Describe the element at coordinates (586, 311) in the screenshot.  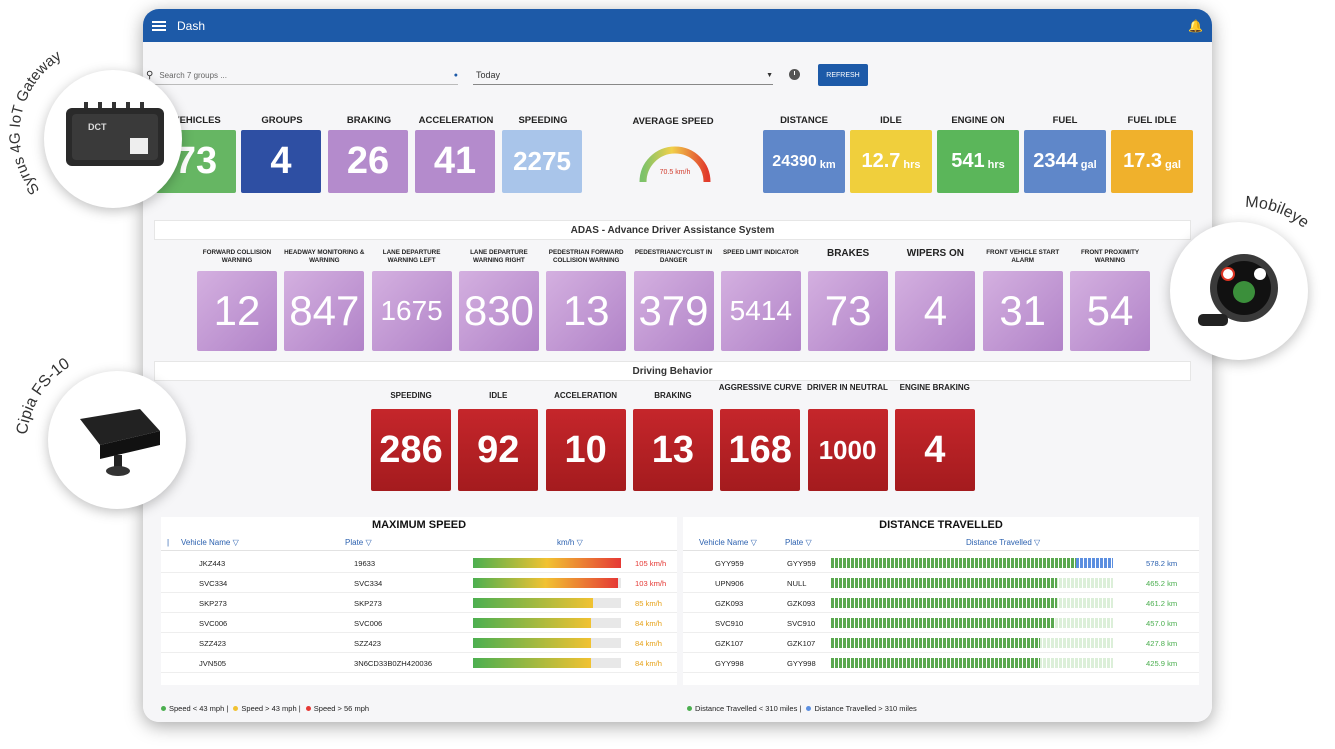
I see `adas-tile: 13` at that location.